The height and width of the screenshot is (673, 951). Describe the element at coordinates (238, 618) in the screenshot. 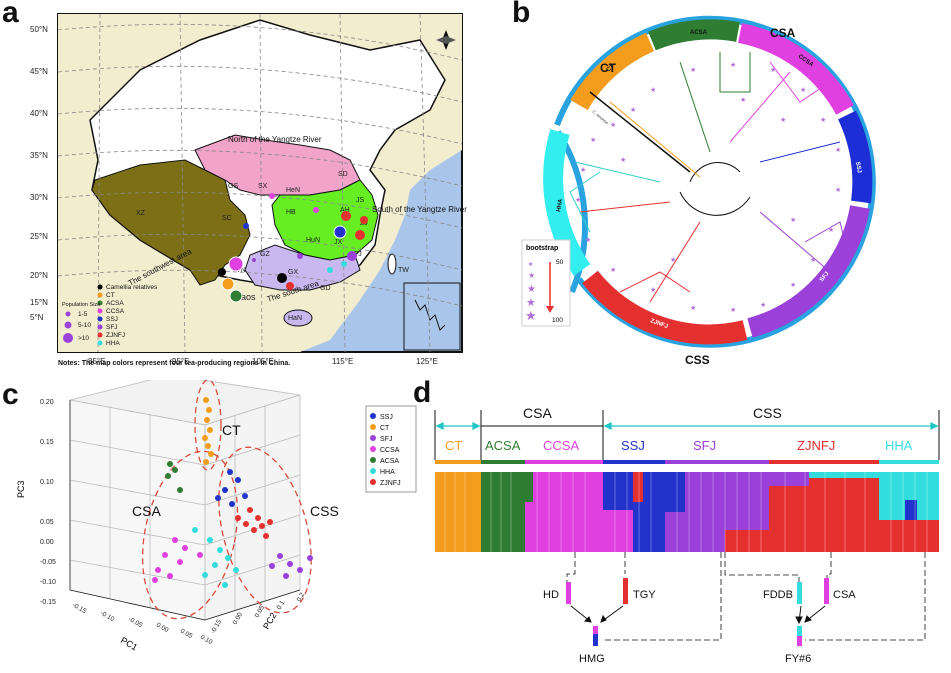

I see `y-tick: 0.00` at that location.